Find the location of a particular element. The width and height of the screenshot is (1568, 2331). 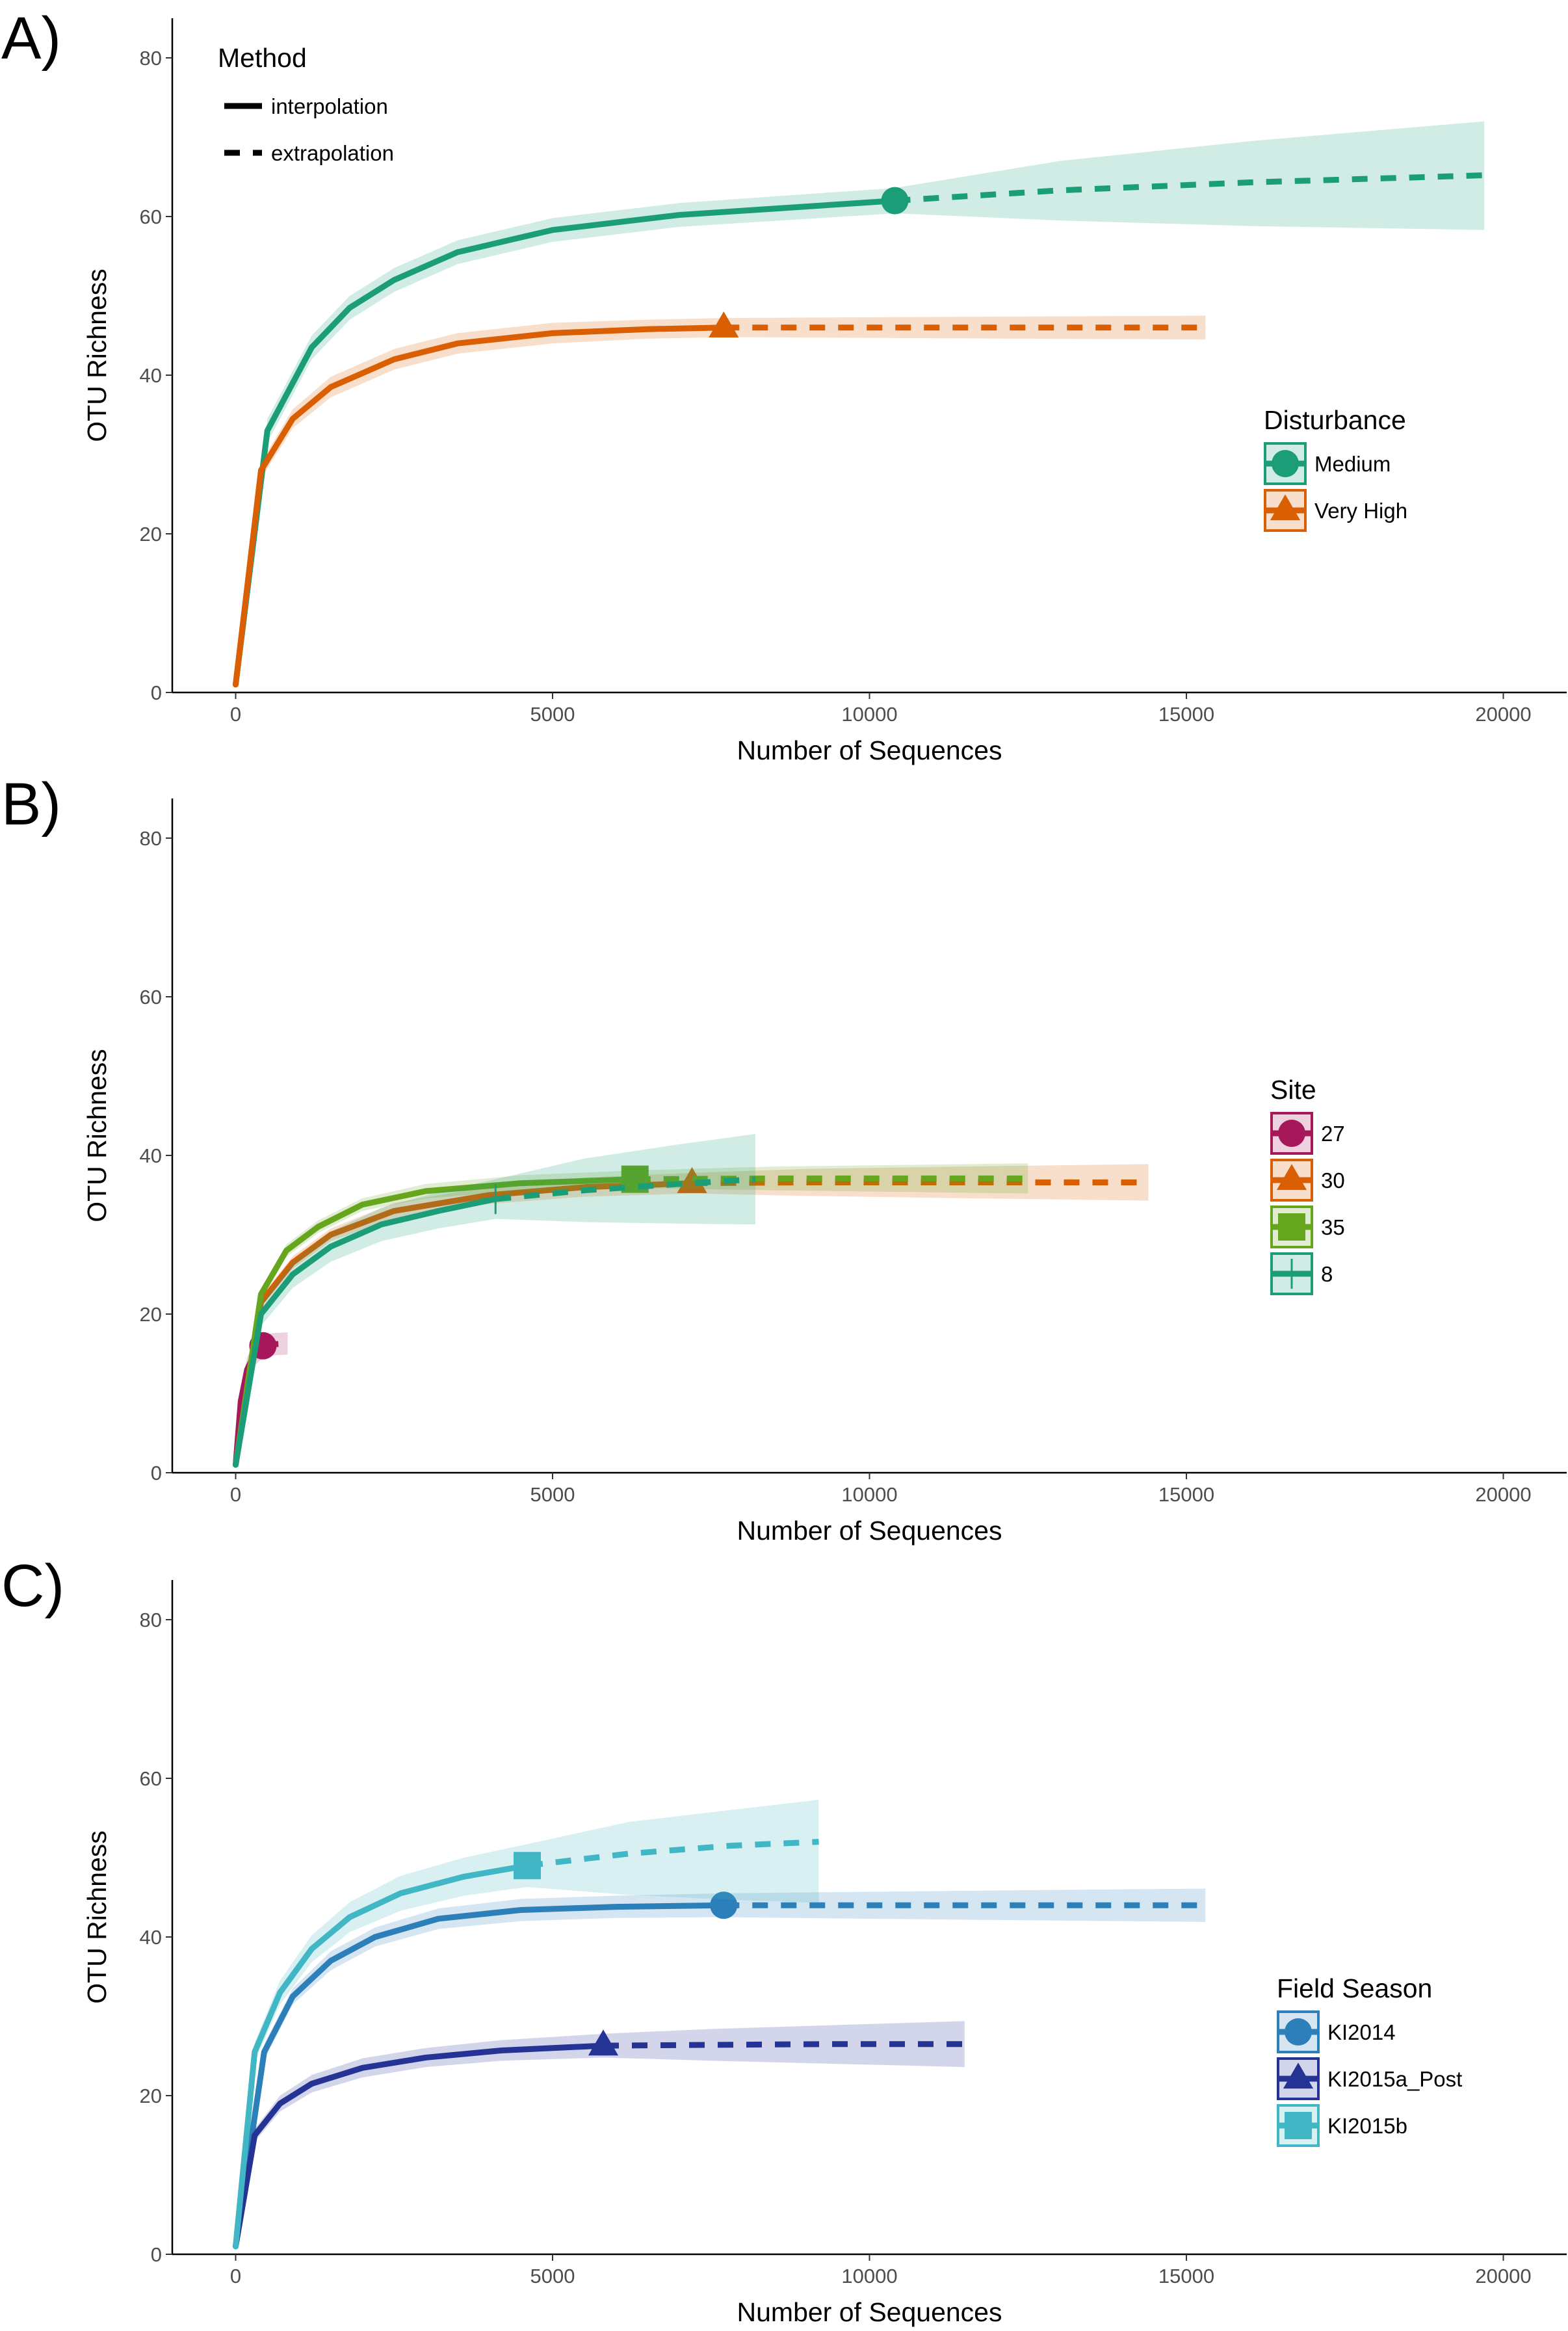

panel-label: C) is located at coordinates (32, 1586).